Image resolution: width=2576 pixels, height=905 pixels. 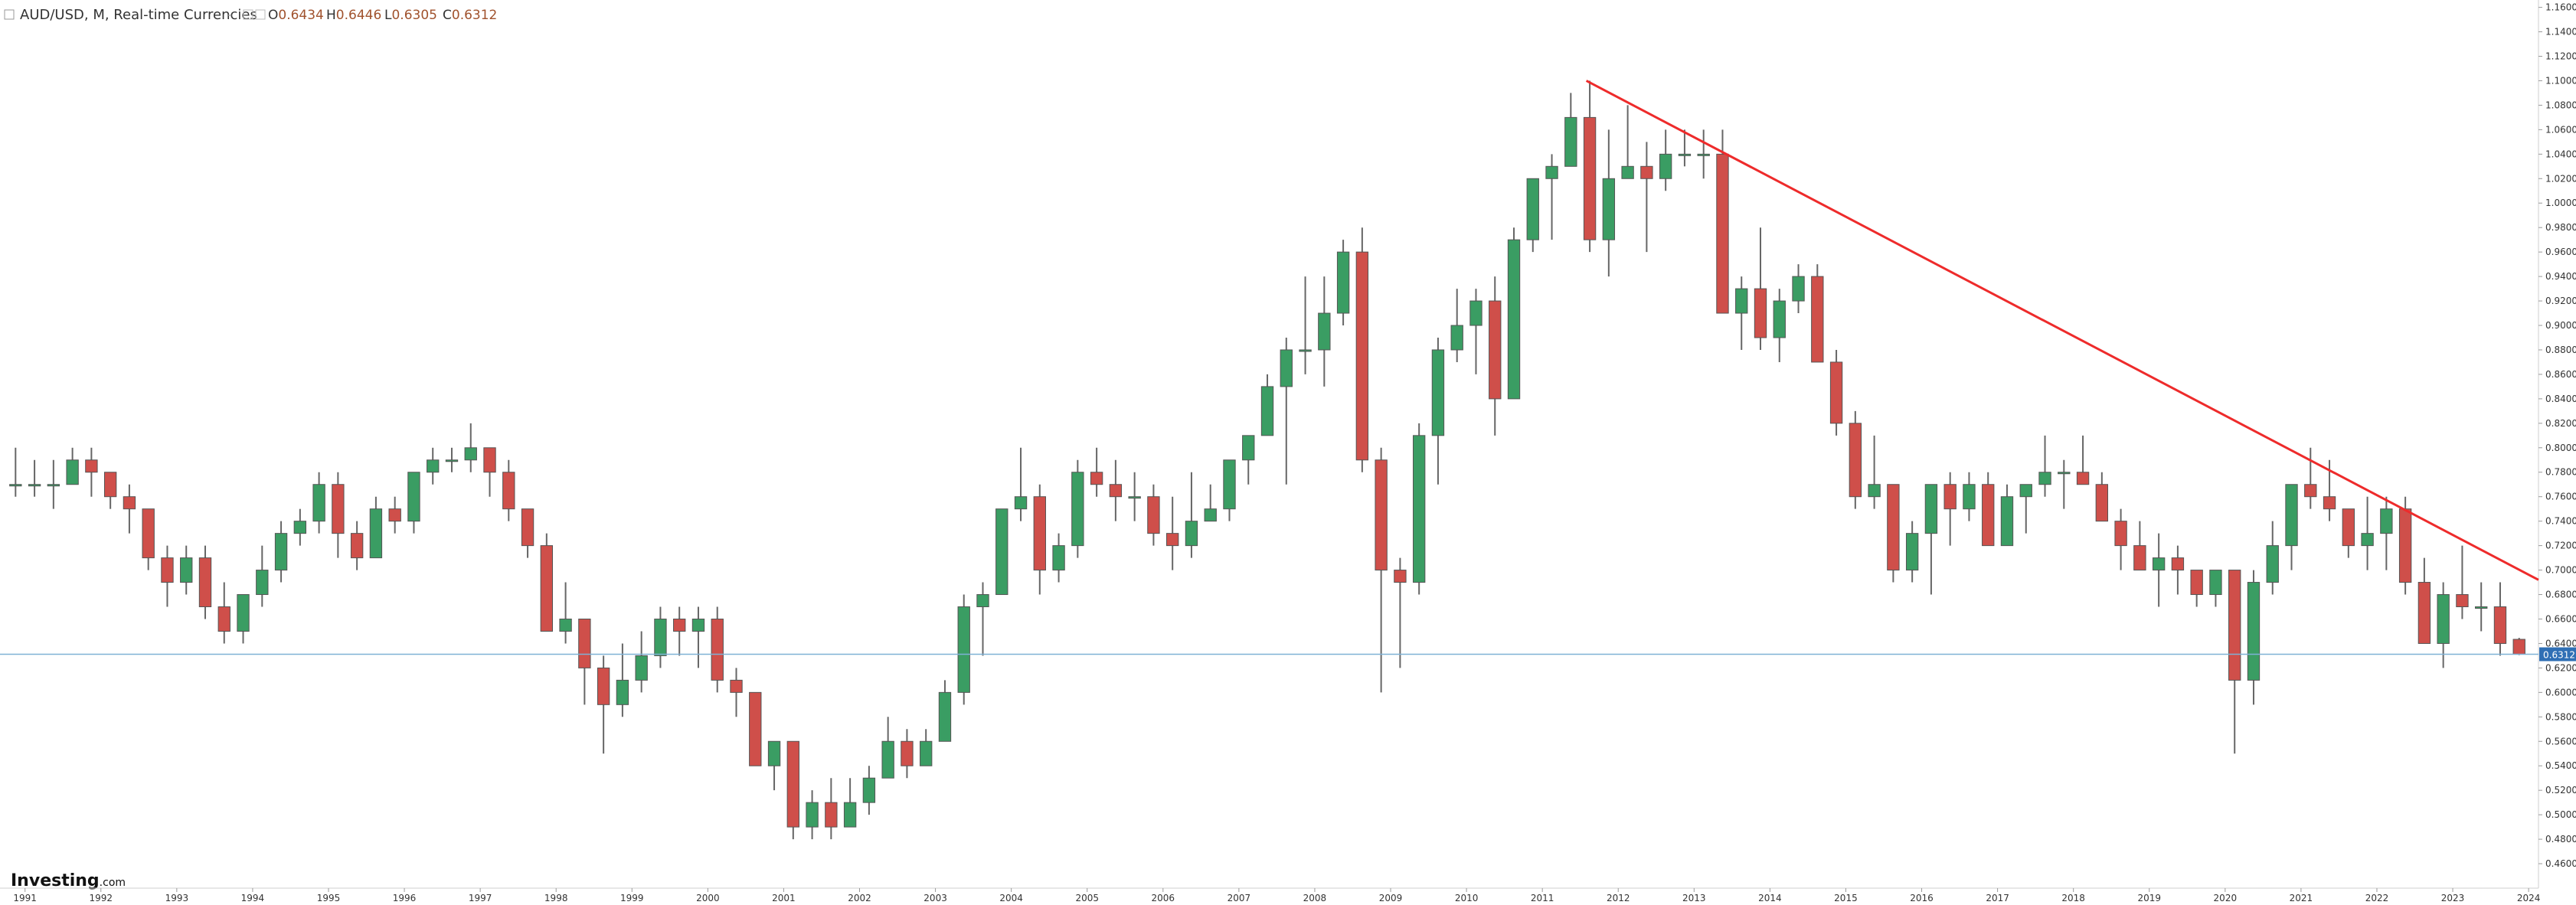 I want to click on x-tick-label: 2017, so click(x=1997, y=898).